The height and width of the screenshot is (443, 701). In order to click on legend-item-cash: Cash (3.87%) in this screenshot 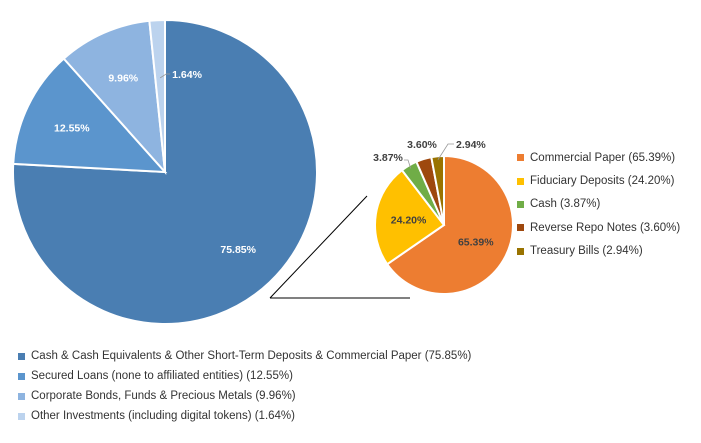, I will do `click(598, 204)`.